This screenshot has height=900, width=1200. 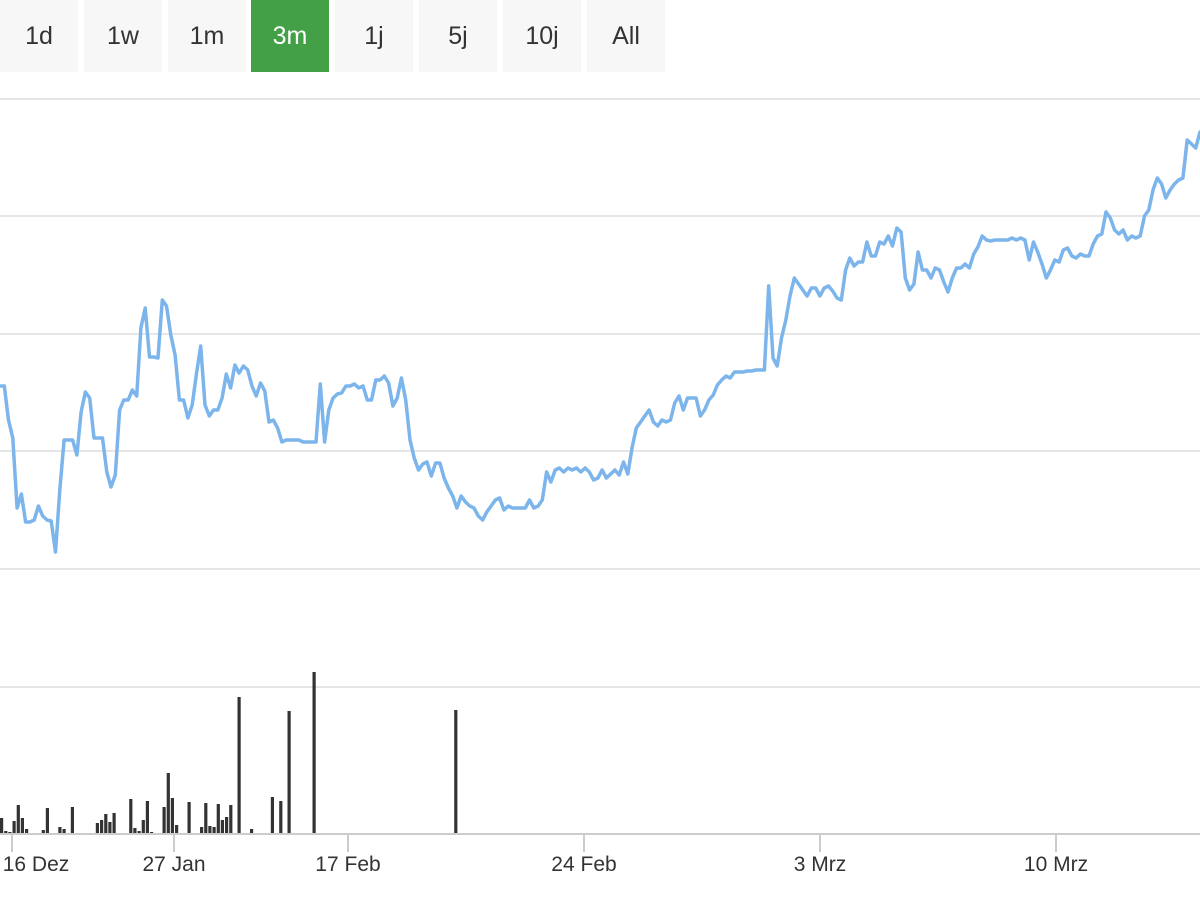 I want to click on range-button-1d: 1d, so click(x=39, y=36).